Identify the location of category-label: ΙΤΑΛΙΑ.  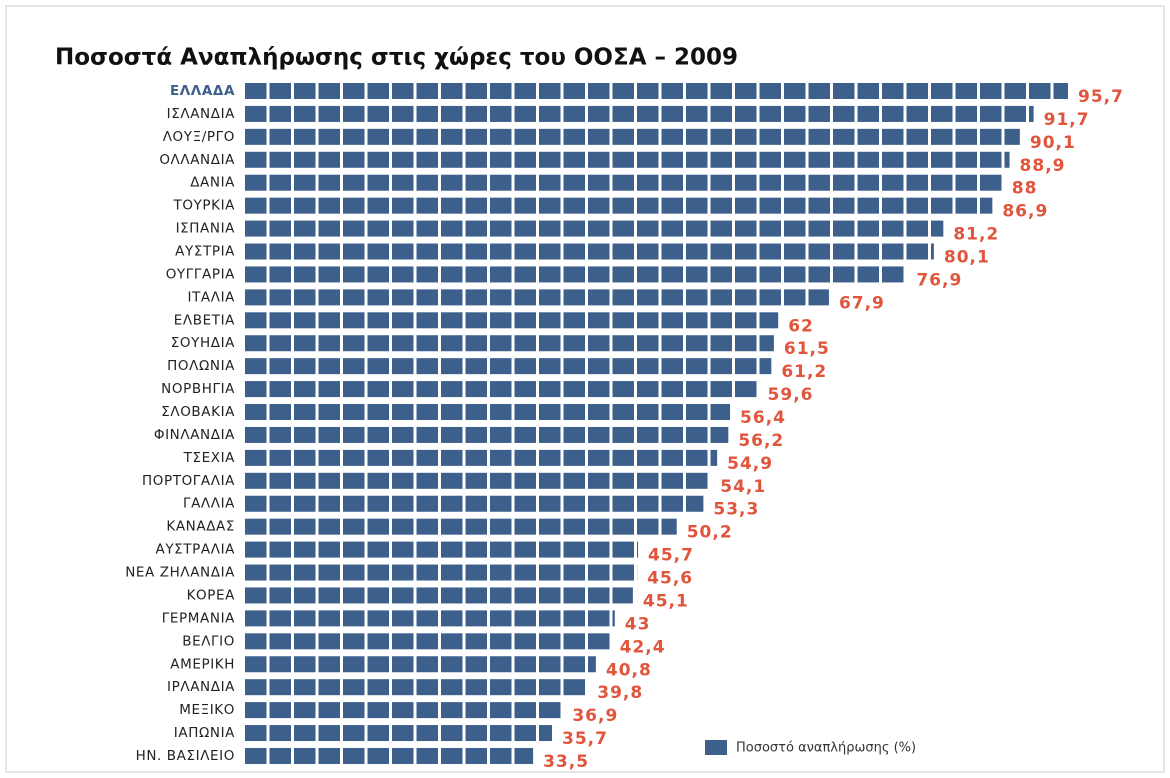
(211, 297).